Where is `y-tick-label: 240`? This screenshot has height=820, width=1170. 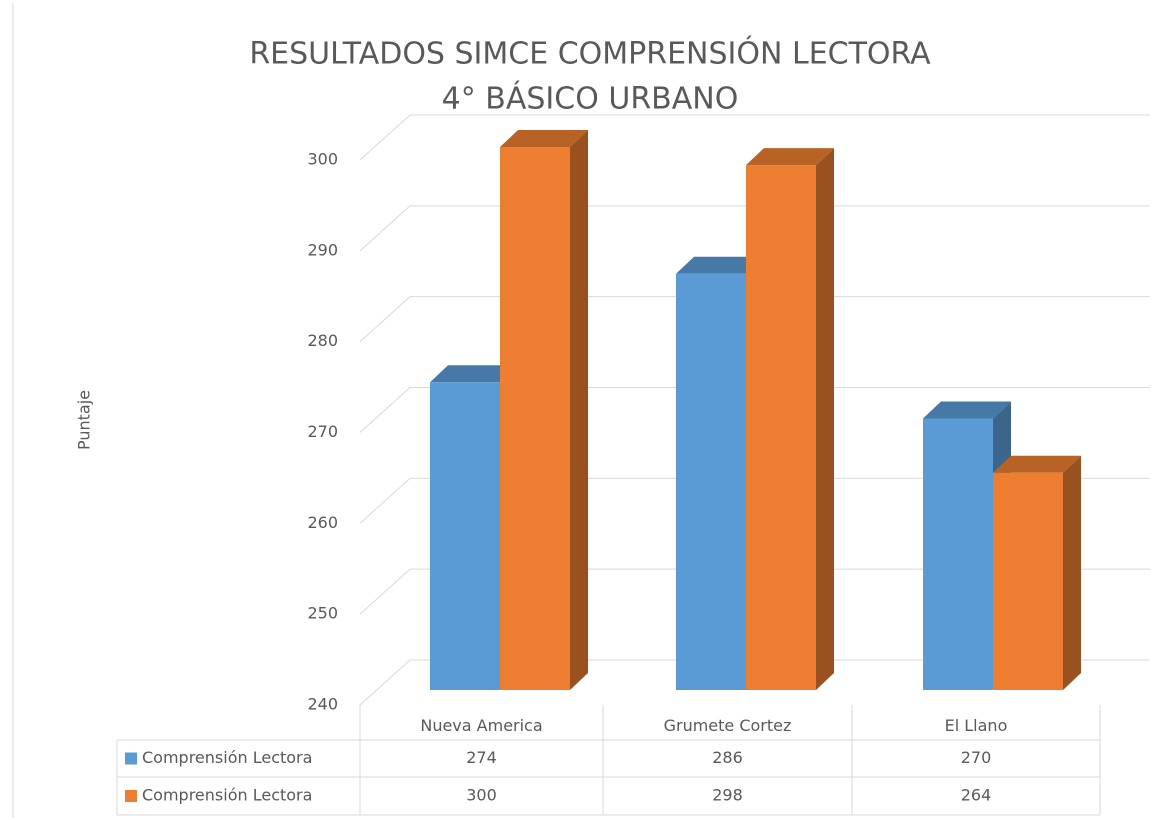 y-tick-label: 240 is located at coordinates (322, 704).